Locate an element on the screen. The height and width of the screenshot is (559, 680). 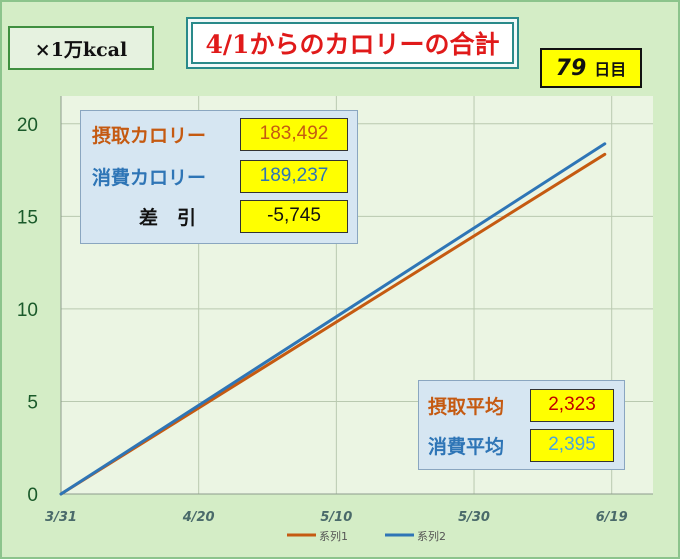
chart-title-frame: 4/1からのカロリーの合計 is located at coordinates (352, 43).